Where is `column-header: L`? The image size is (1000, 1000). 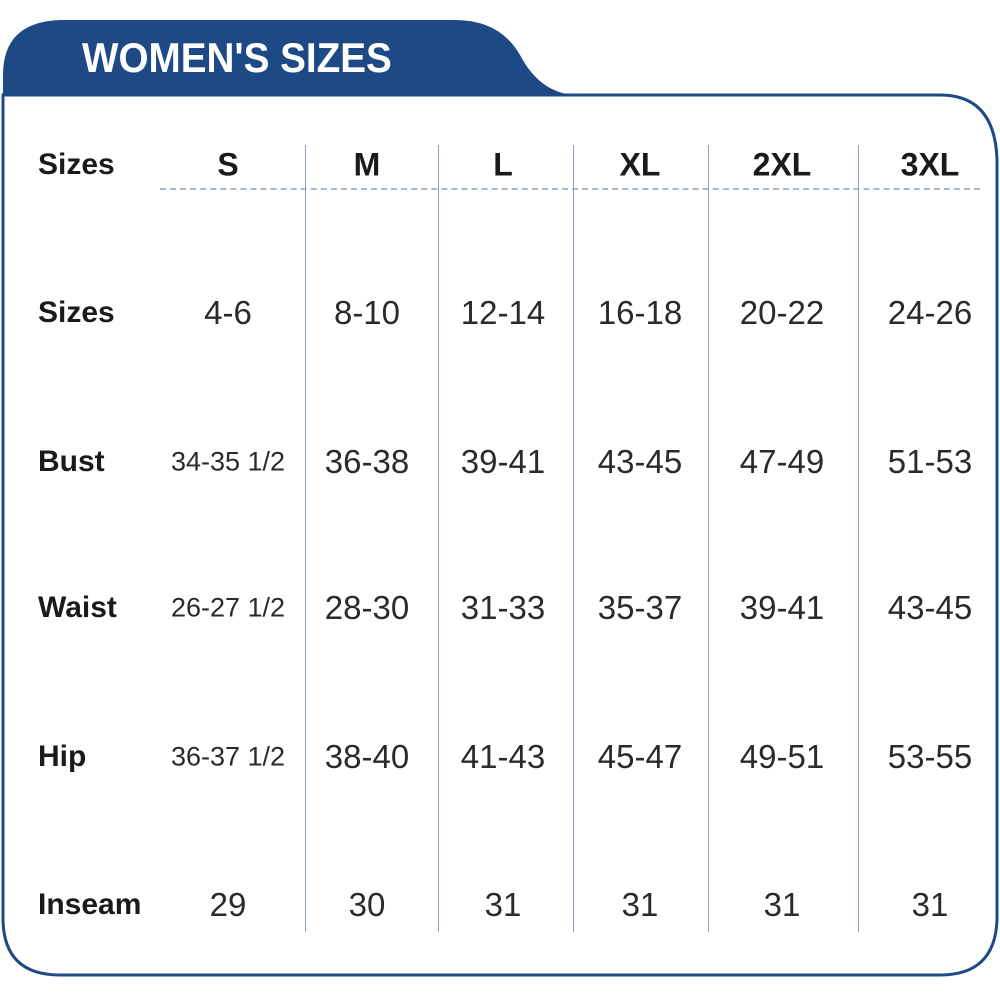
column-header: L is located at coordinates (503, 164).